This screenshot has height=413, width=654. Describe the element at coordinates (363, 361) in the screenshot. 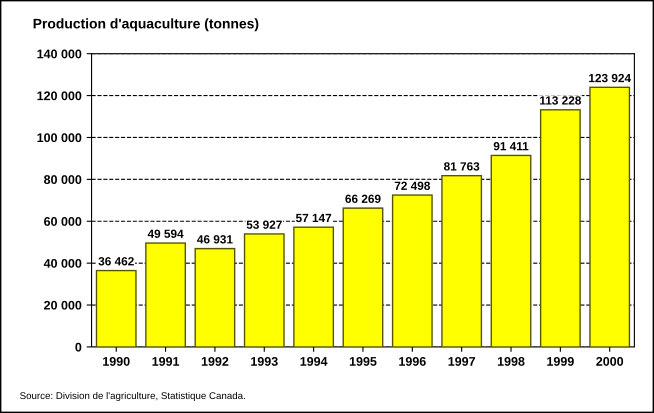

I see `x-tick-label: 1995` at that location.